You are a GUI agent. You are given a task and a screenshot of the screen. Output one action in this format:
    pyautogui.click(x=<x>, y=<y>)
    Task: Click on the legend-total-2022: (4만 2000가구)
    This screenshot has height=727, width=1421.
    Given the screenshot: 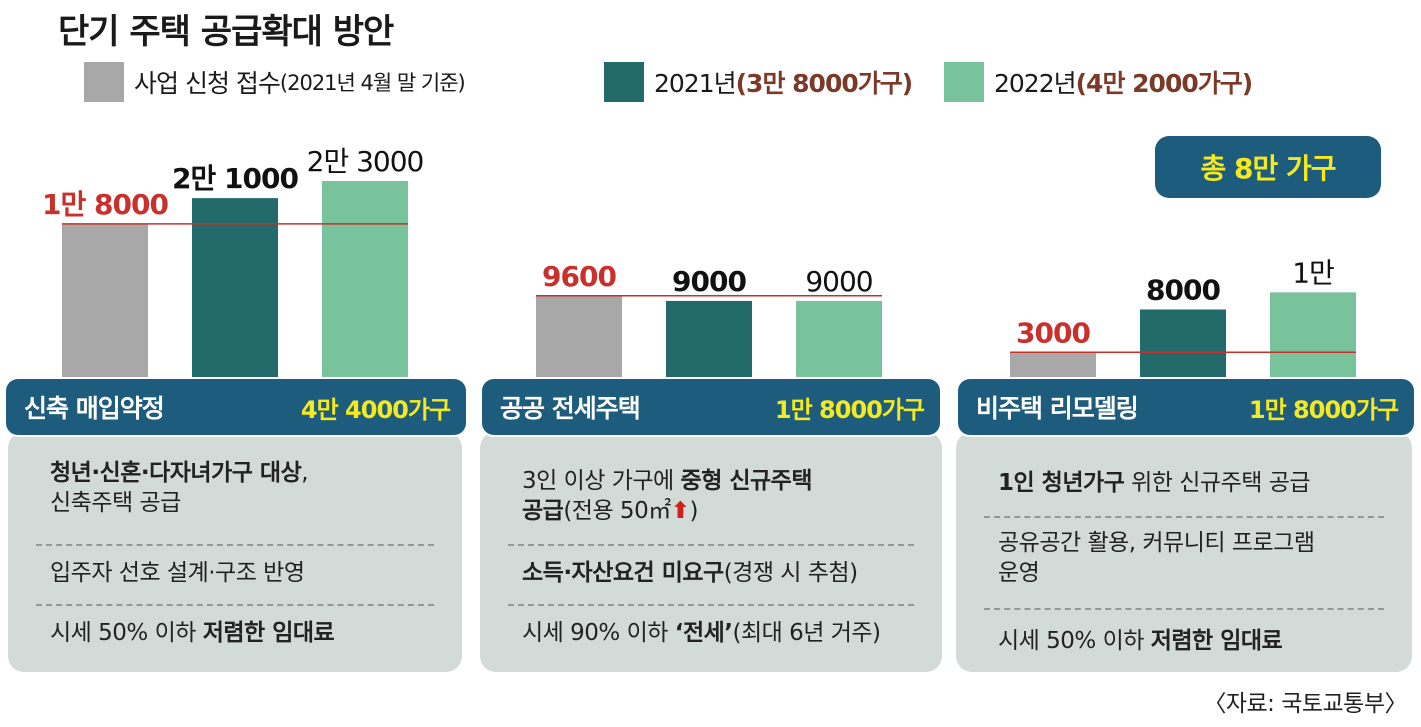 What is the action you would take?
    pyautogui.click(x=1164, y=83)
    